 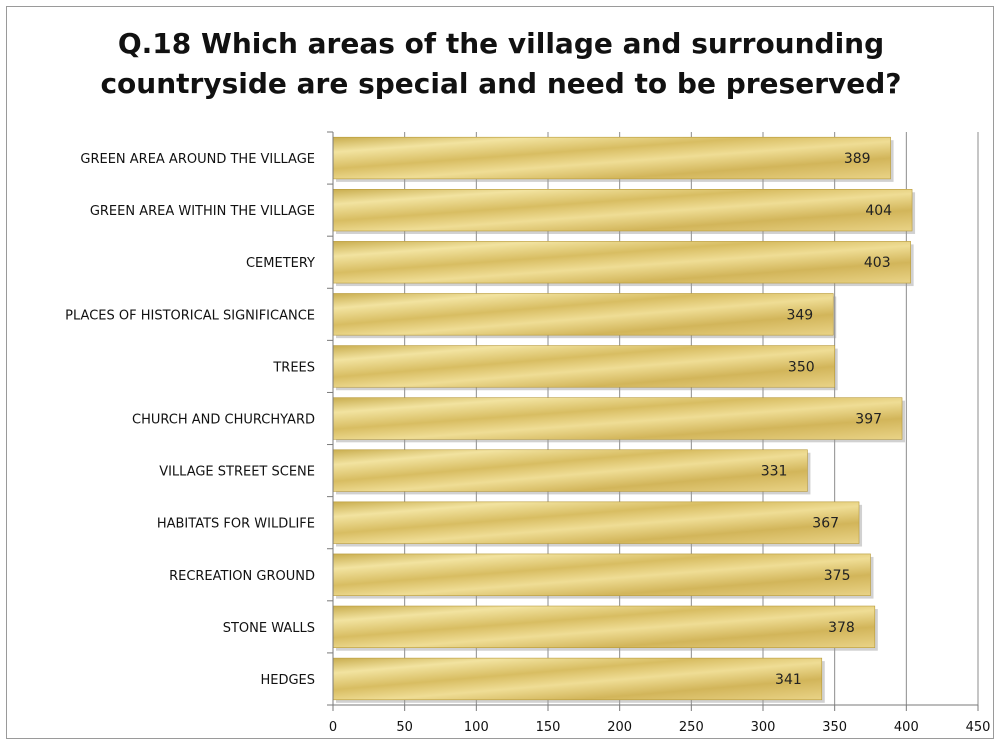 What do you see at coordinates (799, 315) in the screenshot?
I see `value-label: 349` at bounding box center [799, 315].